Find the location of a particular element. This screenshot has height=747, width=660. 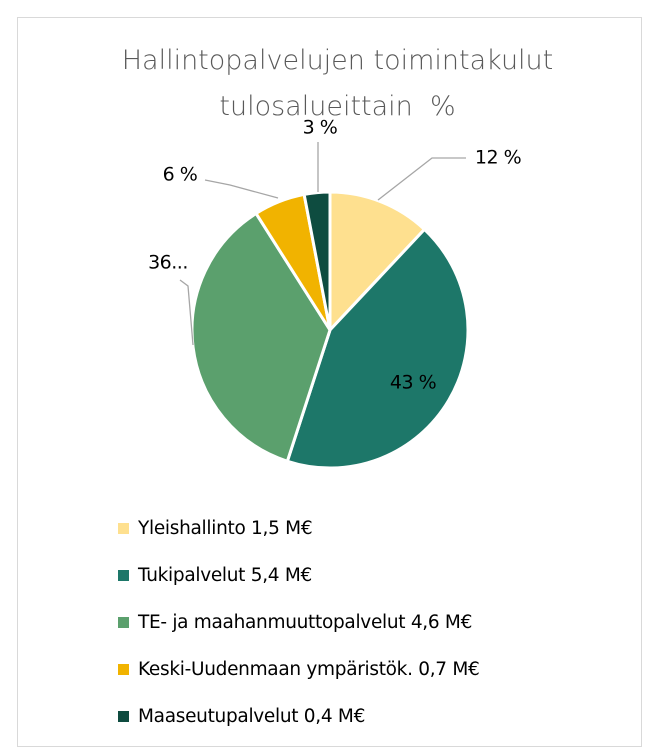

legend-item: TE- ja maahanmuuttopalvelut 4,6 M€ is located at coordinates (299, 622).